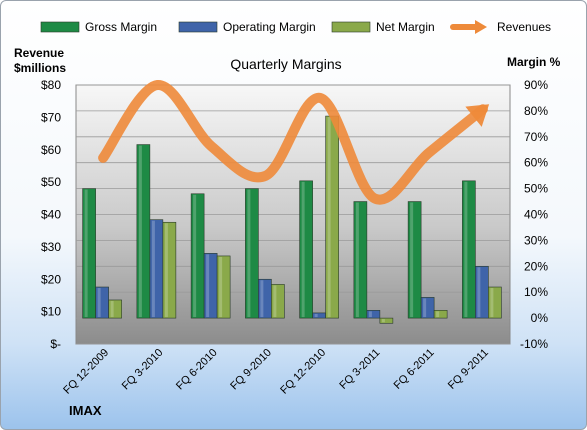 The image size is (587, 430). I want to click on left-tick-label: $30, so click(51, 247).